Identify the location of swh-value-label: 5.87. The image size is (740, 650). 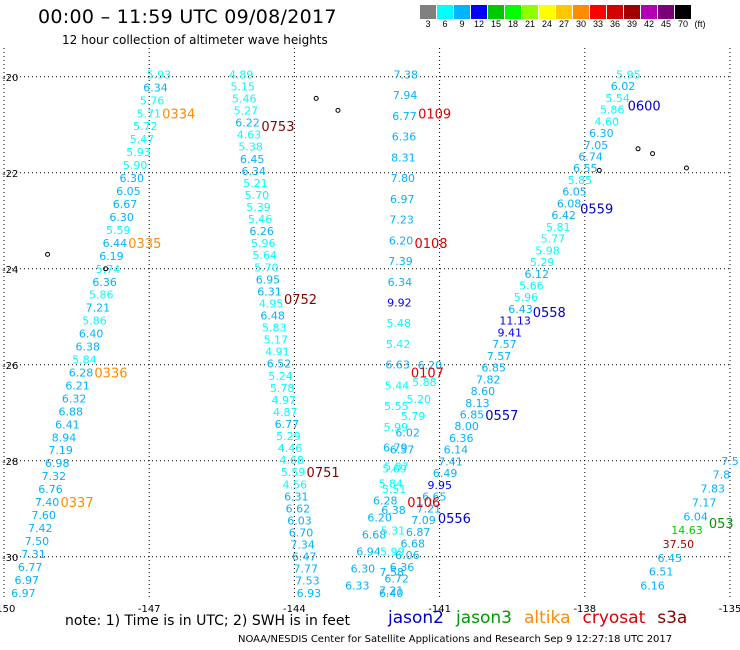
(396, 467).